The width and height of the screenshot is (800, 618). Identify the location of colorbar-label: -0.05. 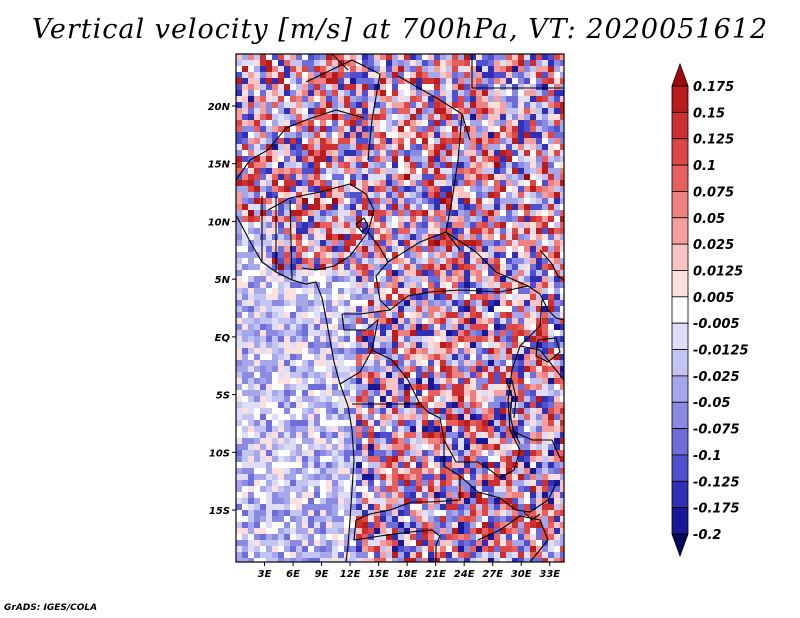
(711, 403).